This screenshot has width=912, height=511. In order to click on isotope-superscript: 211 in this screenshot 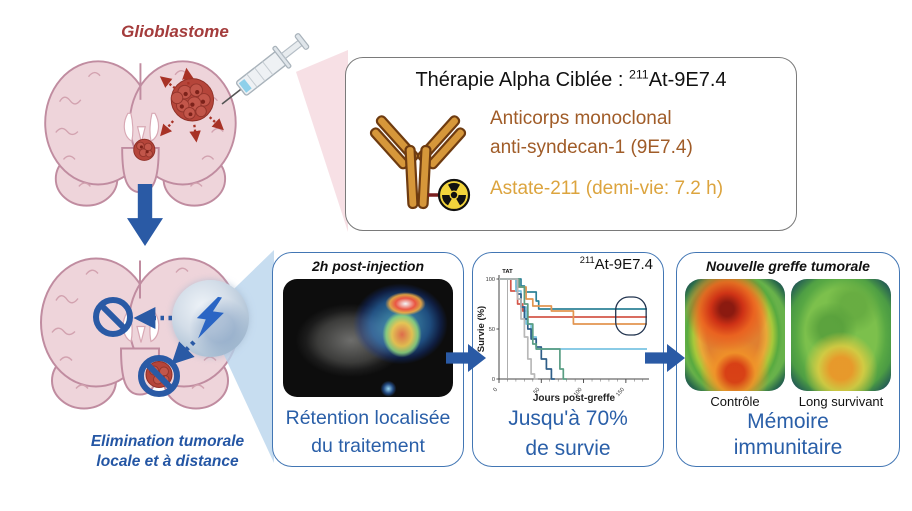, I will do `click(638, 74)`.